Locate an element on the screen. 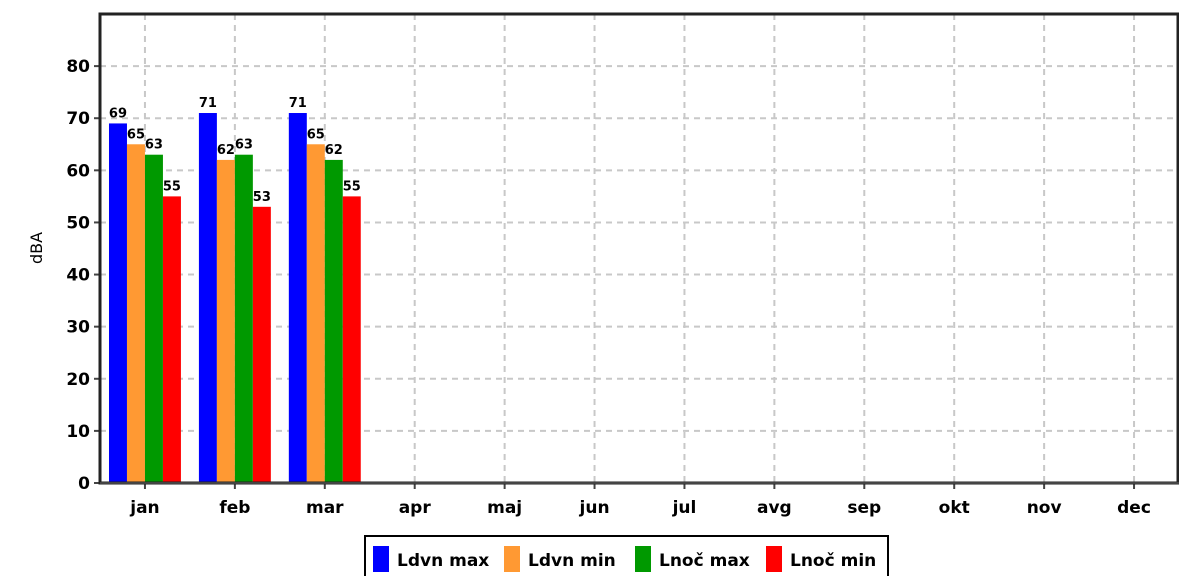 The height and width of the screenshot is (581, 1179). legend-label: Ldvn max is located at coordinates (443, 561).